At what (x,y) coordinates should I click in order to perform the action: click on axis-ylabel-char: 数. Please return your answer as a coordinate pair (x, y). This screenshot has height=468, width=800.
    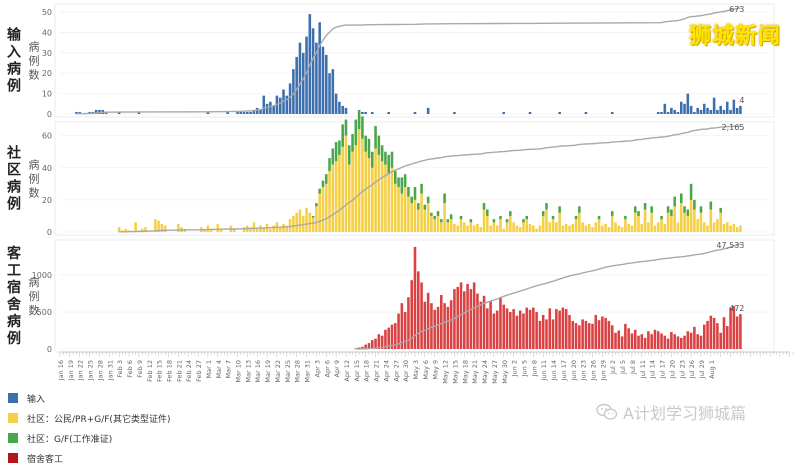
    Looking at the image, I should click on (34, 310).